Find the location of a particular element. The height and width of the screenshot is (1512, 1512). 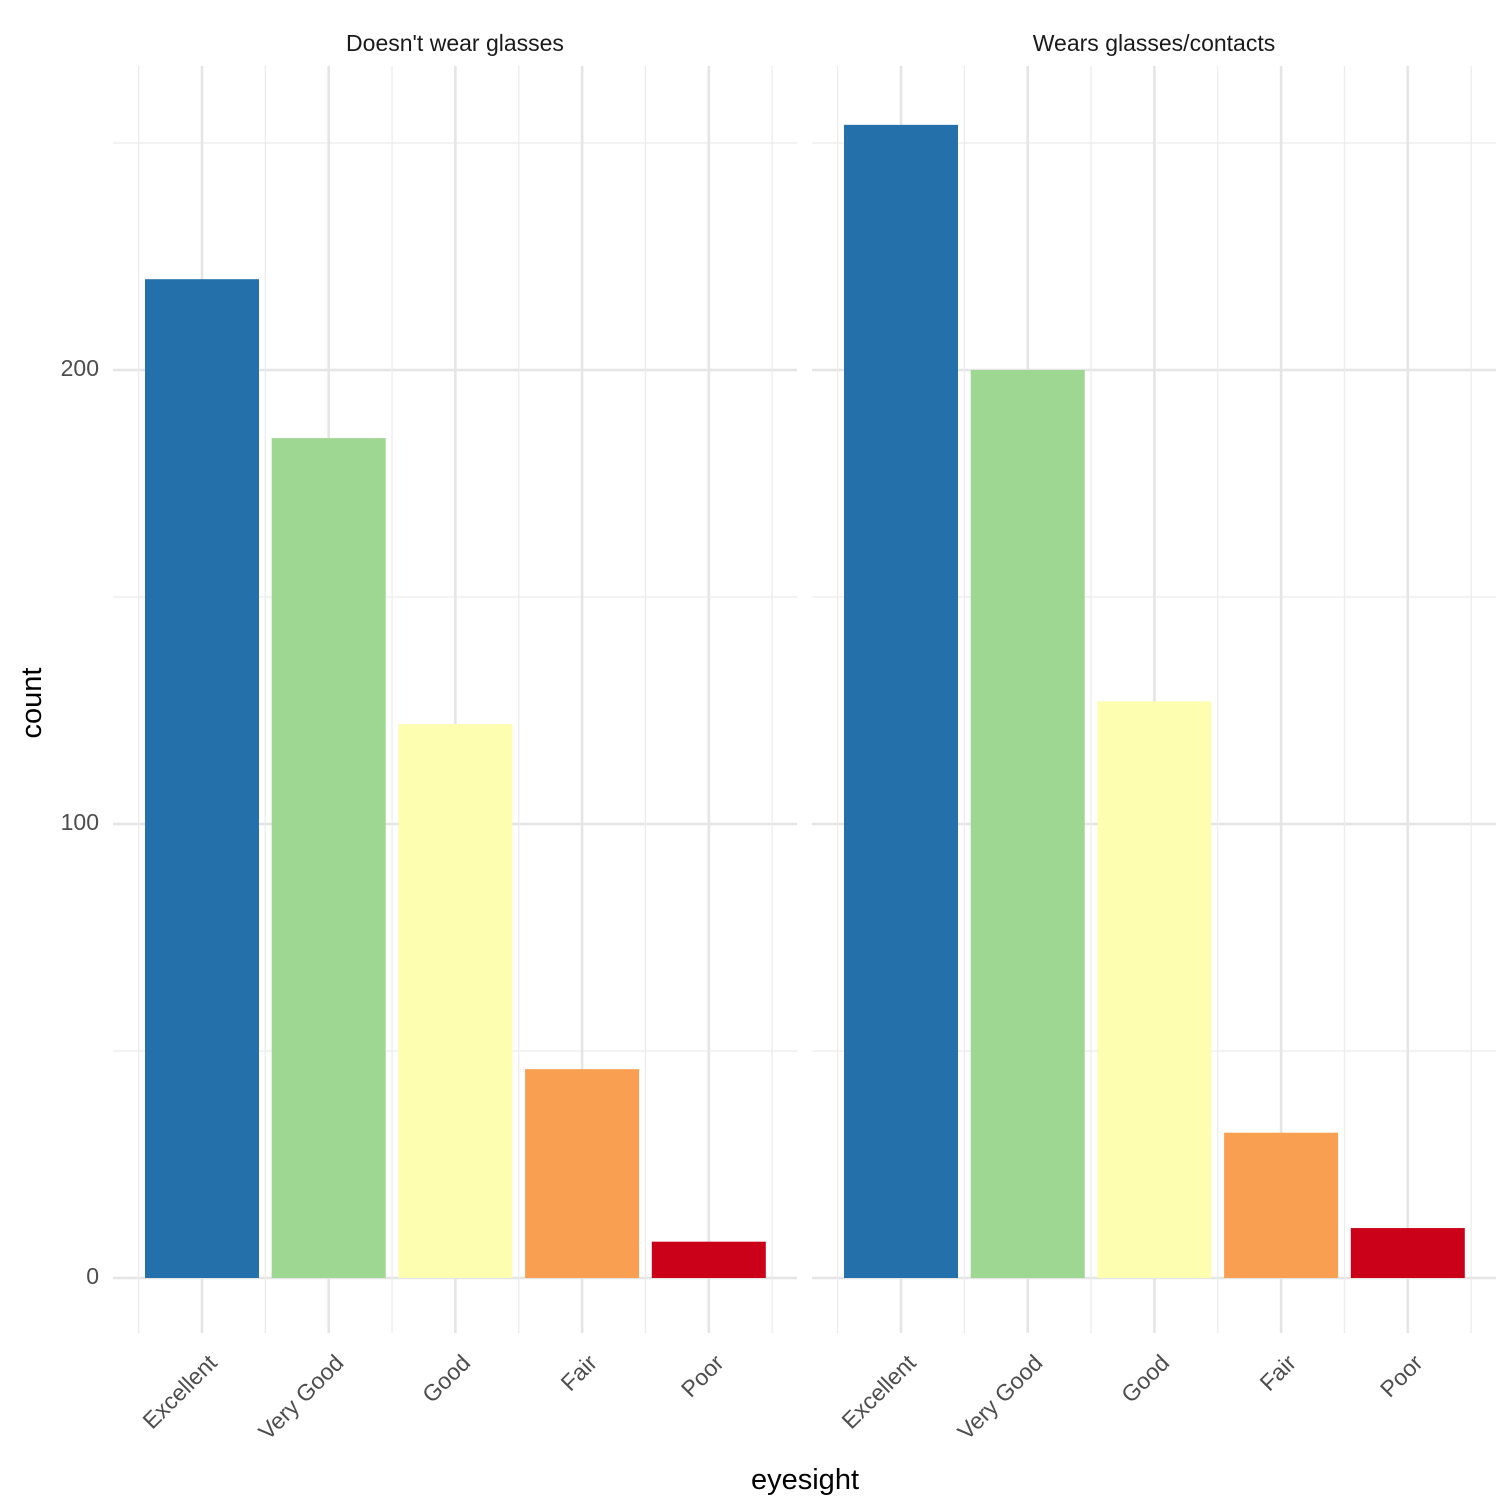

y-tick-label: 200 is located at coordinates (80, 368).